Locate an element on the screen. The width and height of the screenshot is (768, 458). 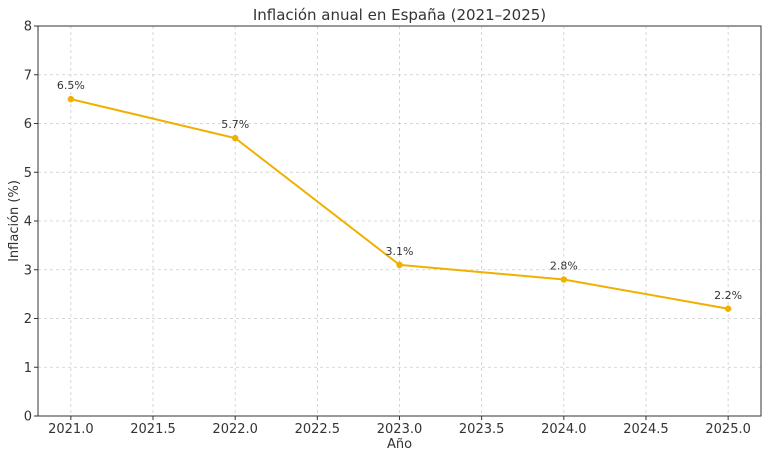
x-tick-label: 2022.5 is located at coordinates (318, 429).